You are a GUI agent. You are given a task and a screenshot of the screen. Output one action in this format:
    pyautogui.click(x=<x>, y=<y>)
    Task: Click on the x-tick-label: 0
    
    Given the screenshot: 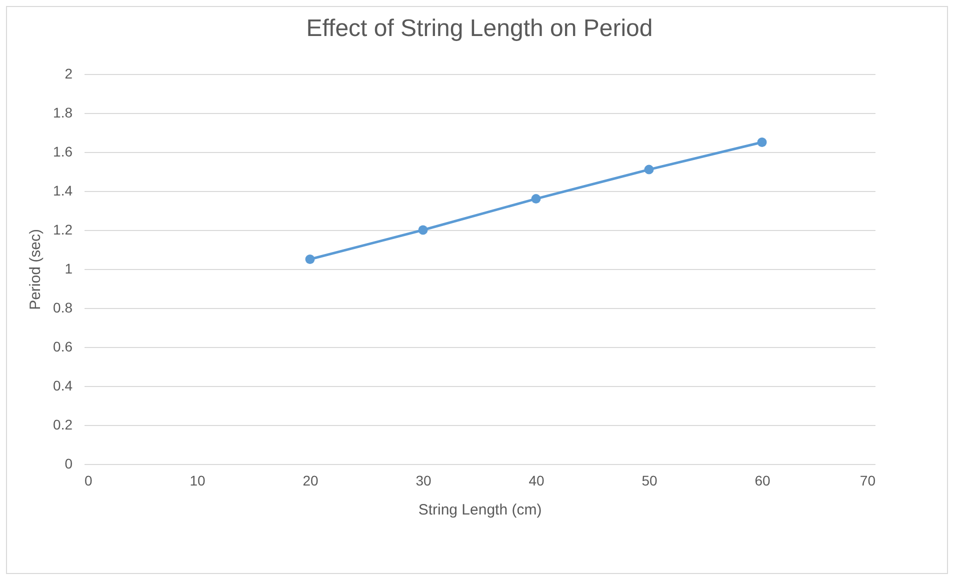 What is the action you would take?
    pyautogui.click(x=88, y=480)
    